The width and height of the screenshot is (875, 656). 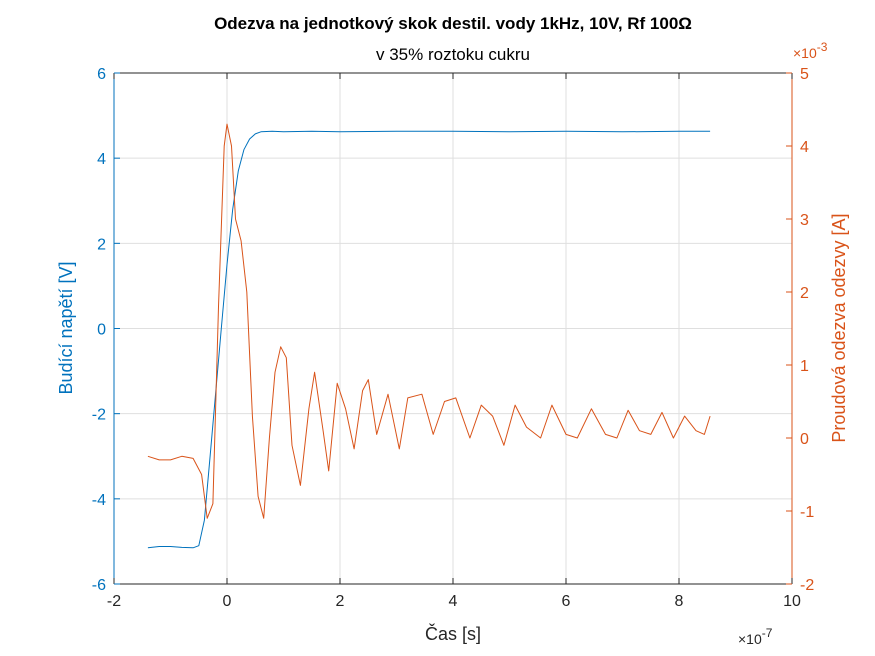 I want to click on y-right-tick-label: -2, so click(x=807, y=585).